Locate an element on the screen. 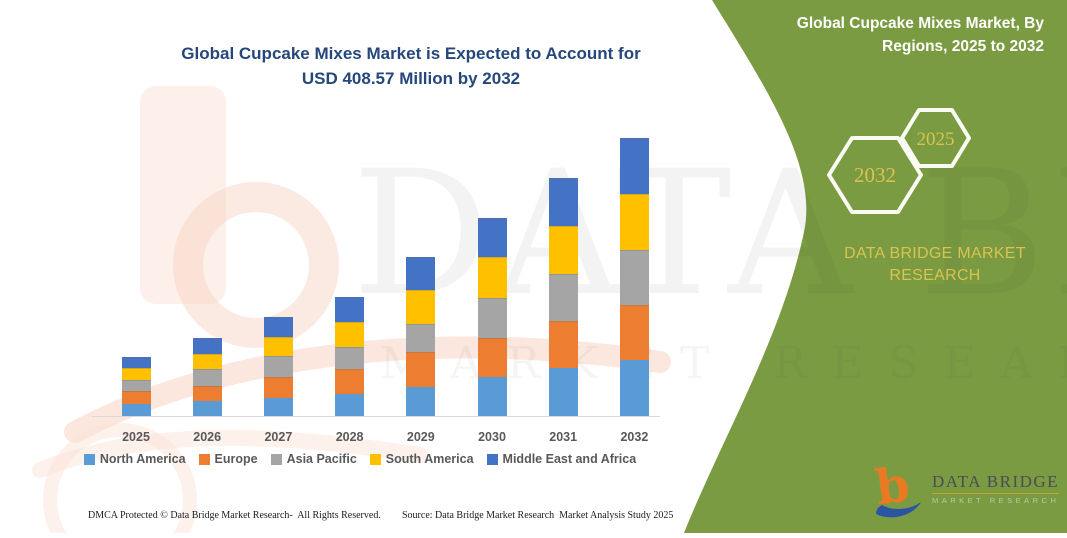  bar-segment-north-america-2030 is located at coordinates (492, 396).